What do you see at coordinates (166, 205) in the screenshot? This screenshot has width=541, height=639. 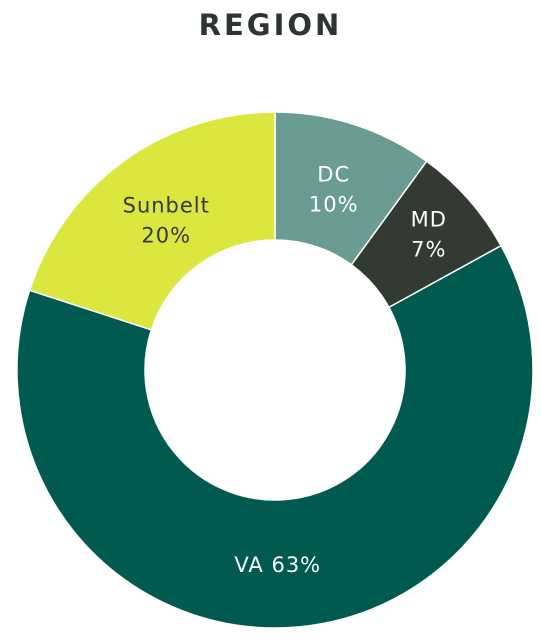 I see `slice-label-sunbelt-name: Sunbelt` at bounding box center [166, 205].